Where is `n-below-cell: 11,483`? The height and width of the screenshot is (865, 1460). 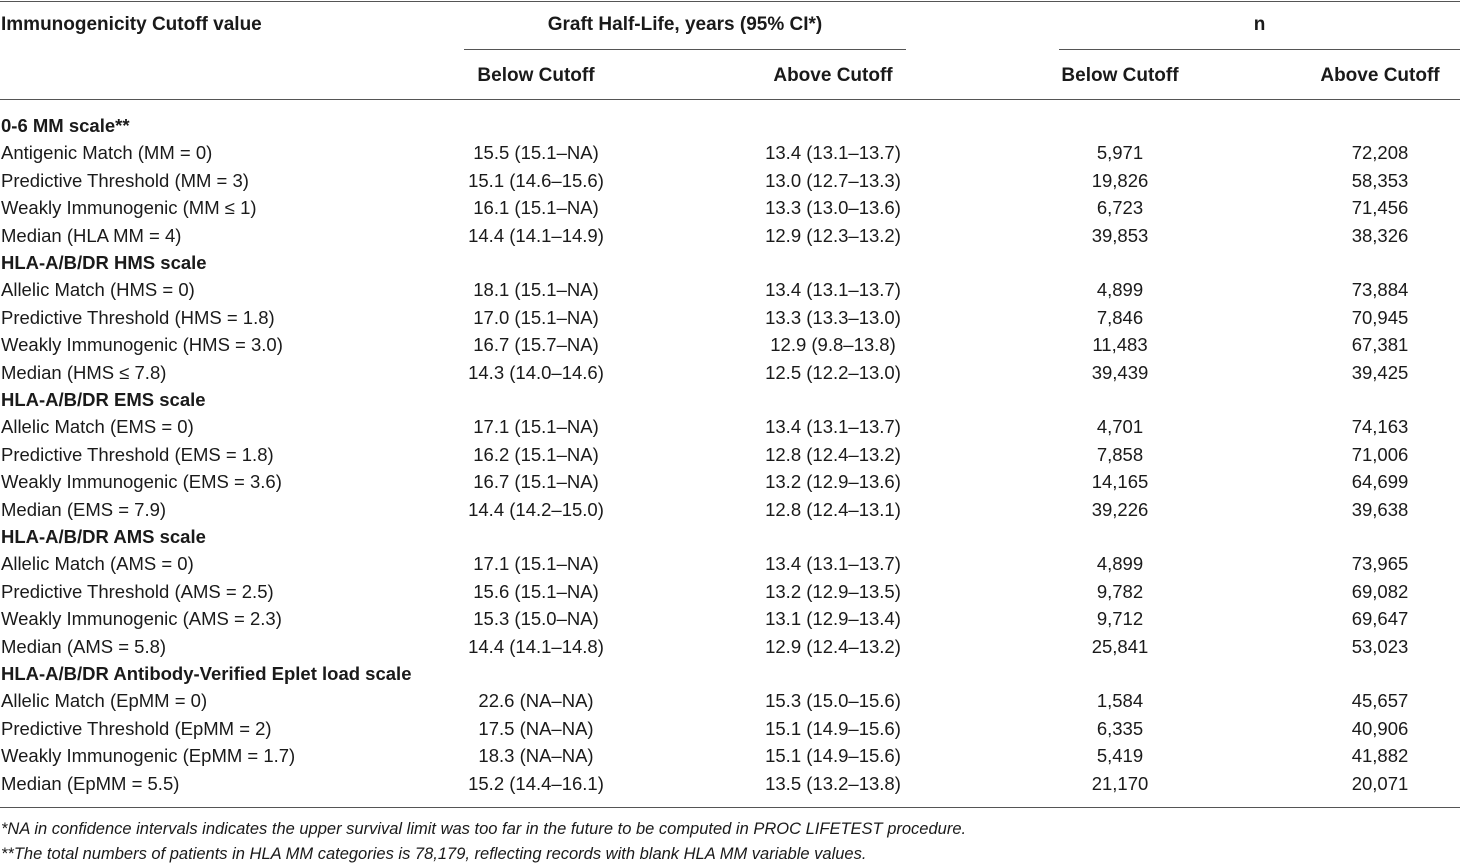
n-below-cell: 11,483 is located at coordinates (1120, 345).